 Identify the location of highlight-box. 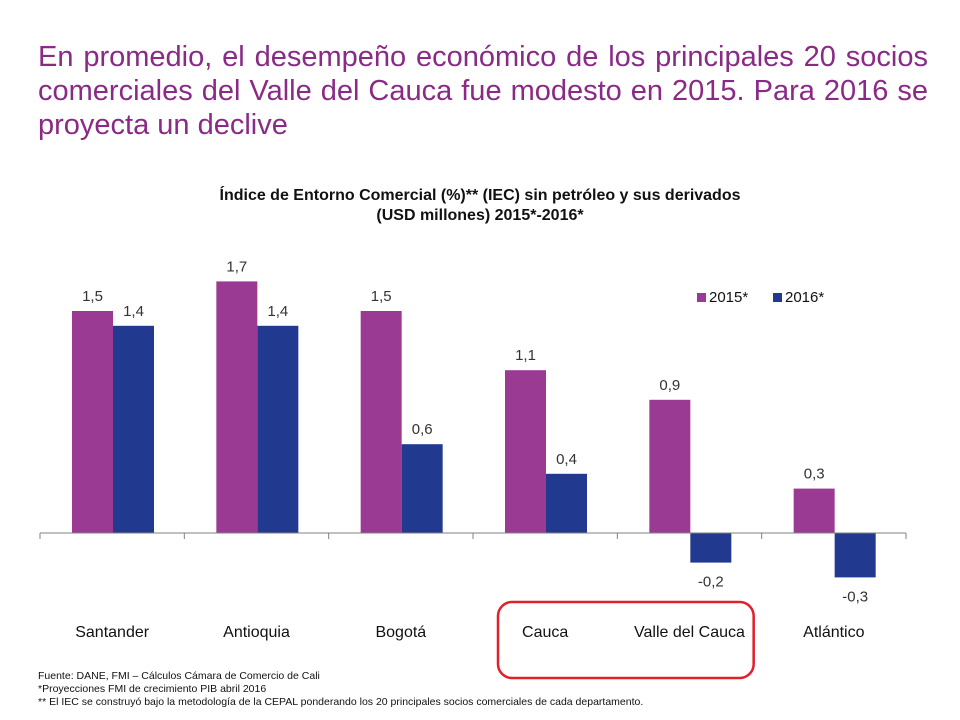
(625, 640).